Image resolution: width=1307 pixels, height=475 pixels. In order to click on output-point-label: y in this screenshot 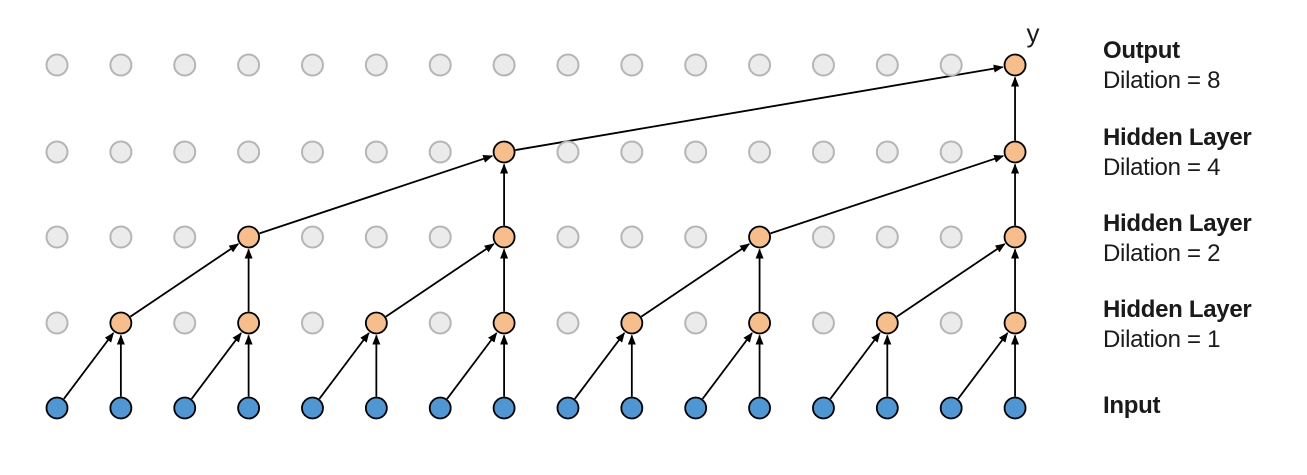, I will do `click(1033, 33)`.